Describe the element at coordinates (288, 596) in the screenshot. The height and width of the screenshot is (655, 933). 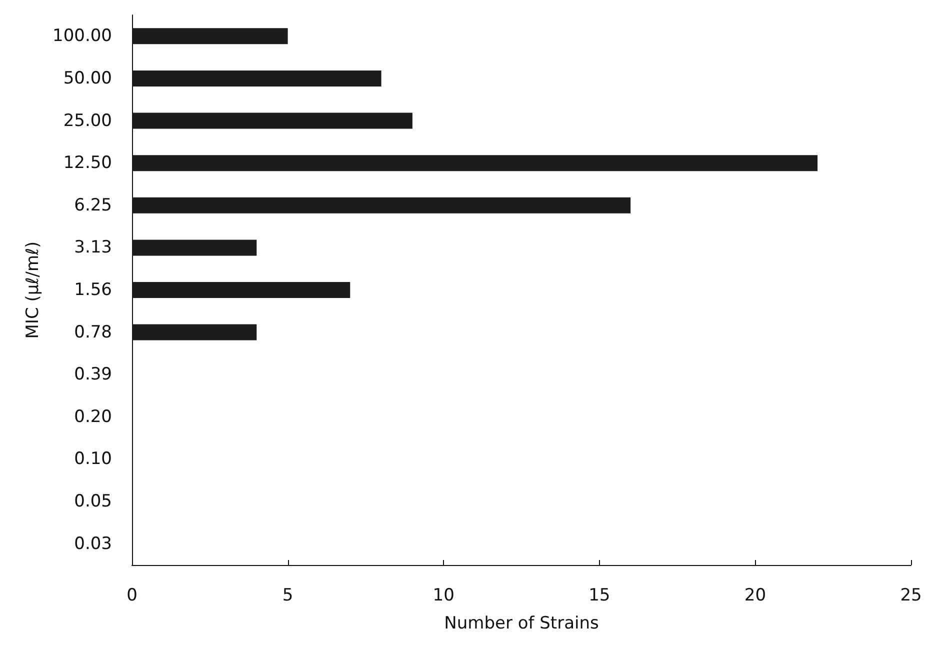
I see `x-tick-label: 5` at that location.